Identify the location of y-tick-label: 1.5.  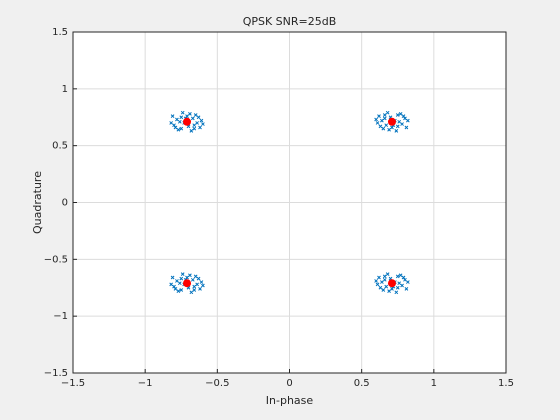
(60, 32).